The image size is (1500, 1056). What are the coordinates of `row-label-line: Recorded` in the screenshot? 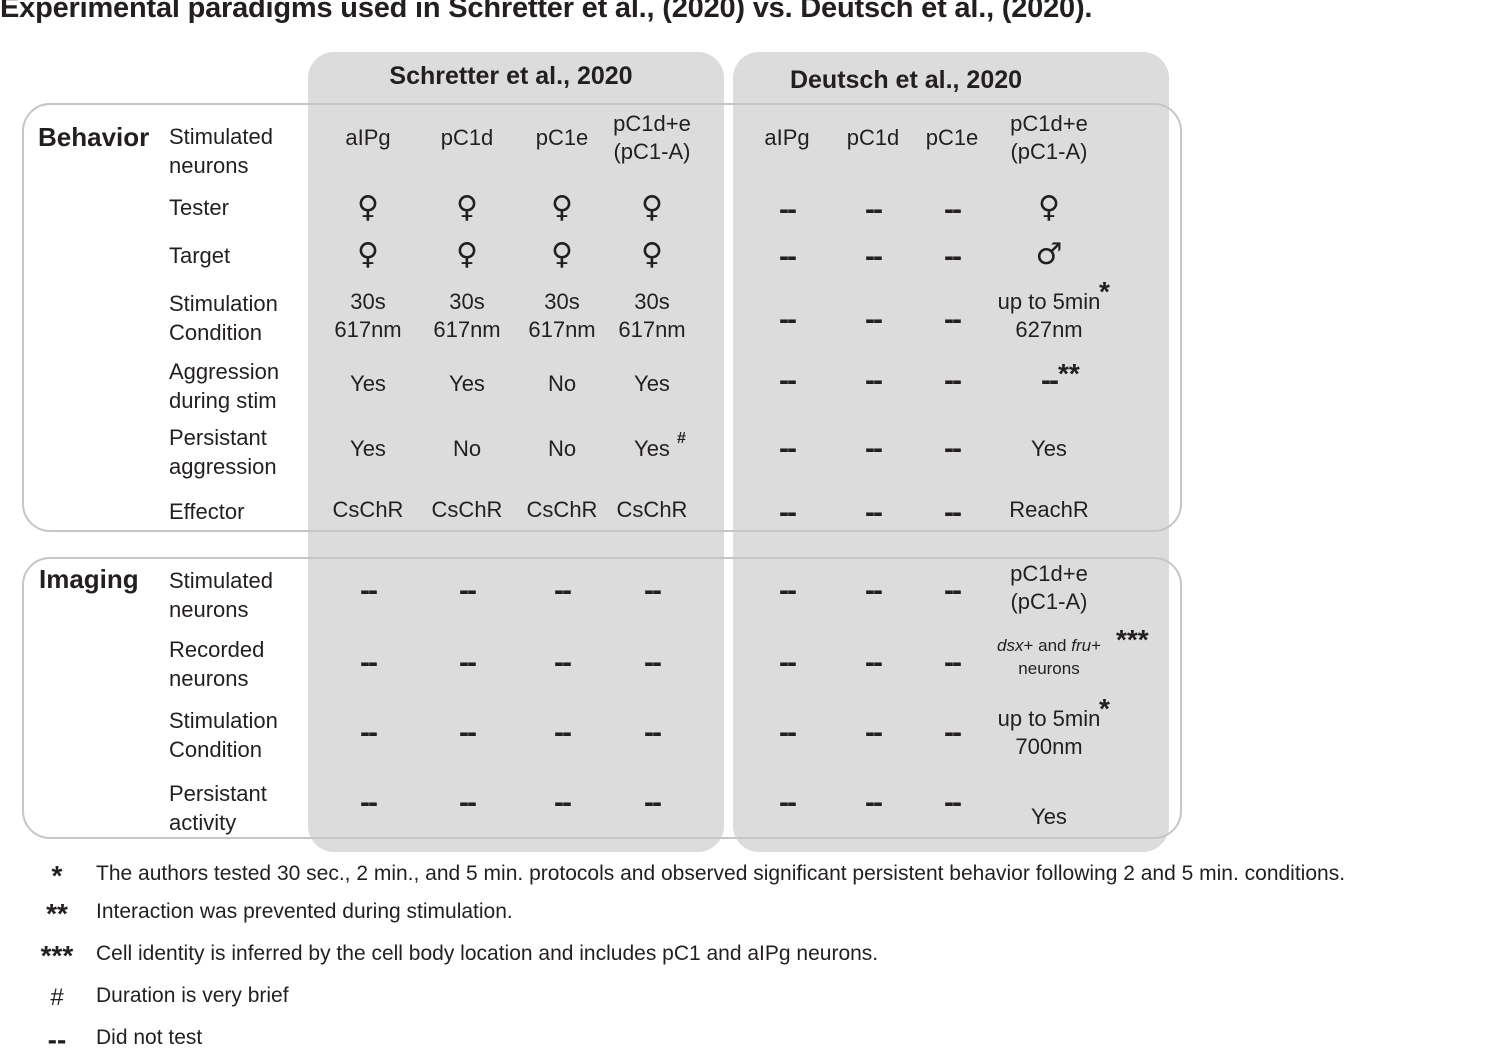 It's located at (217, 649).